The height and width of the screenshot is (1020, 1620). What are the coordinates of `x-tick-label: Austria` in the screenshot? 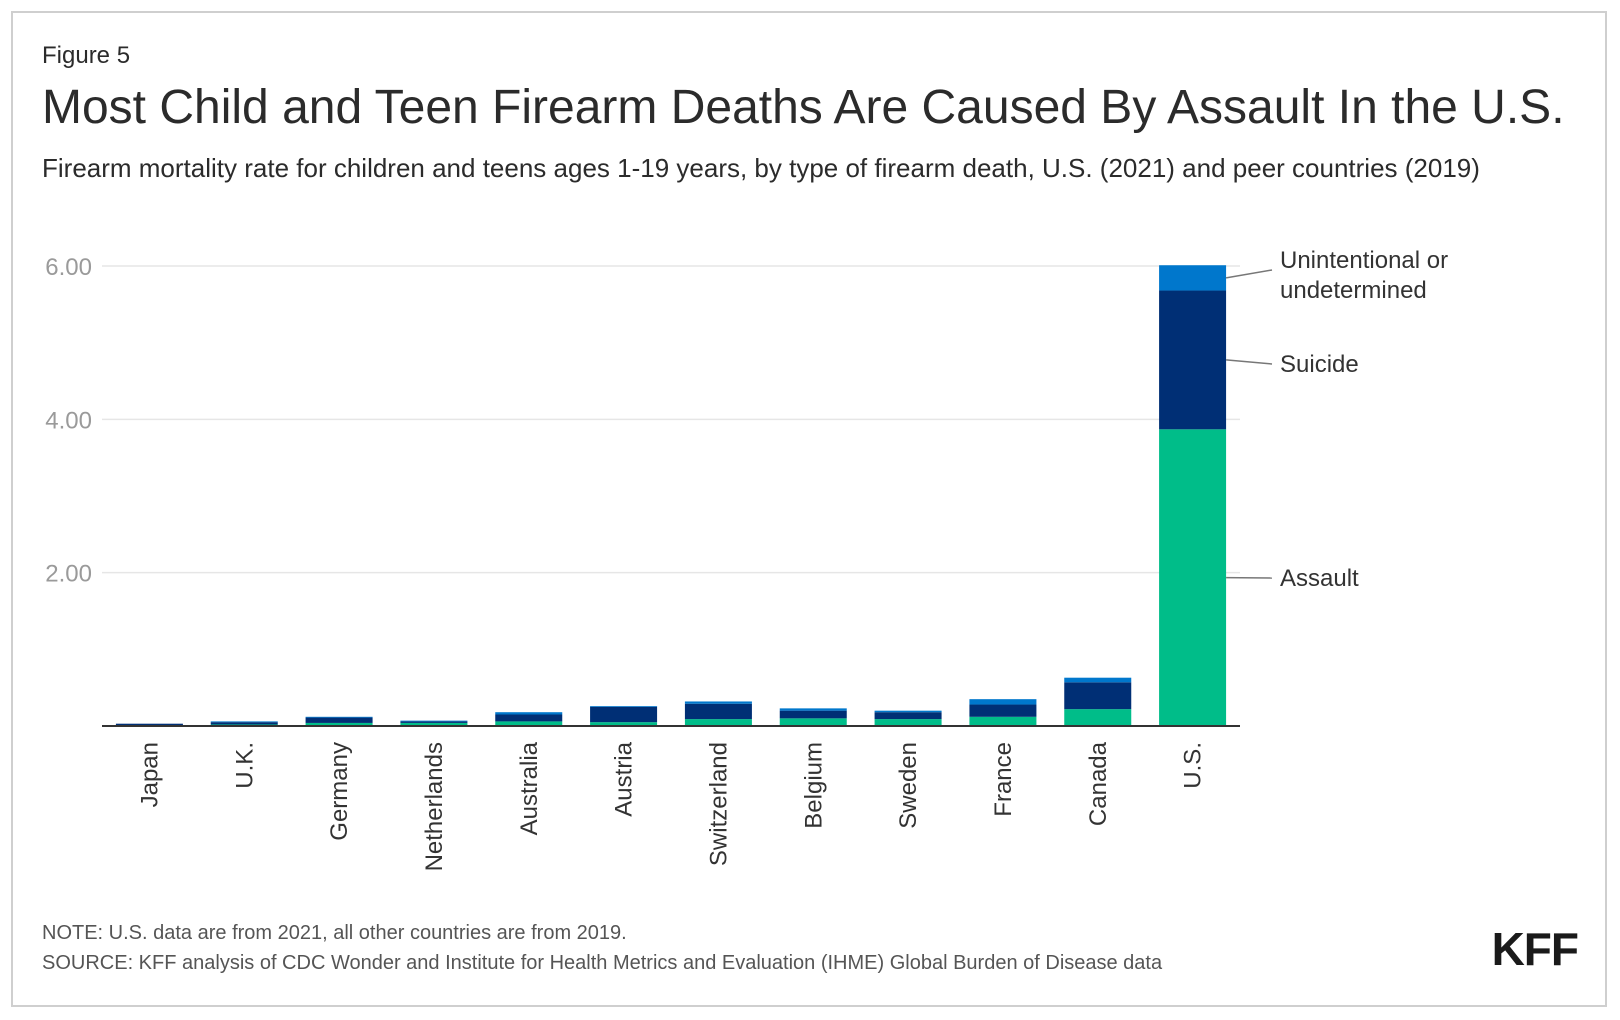 It's located at (624, 778).